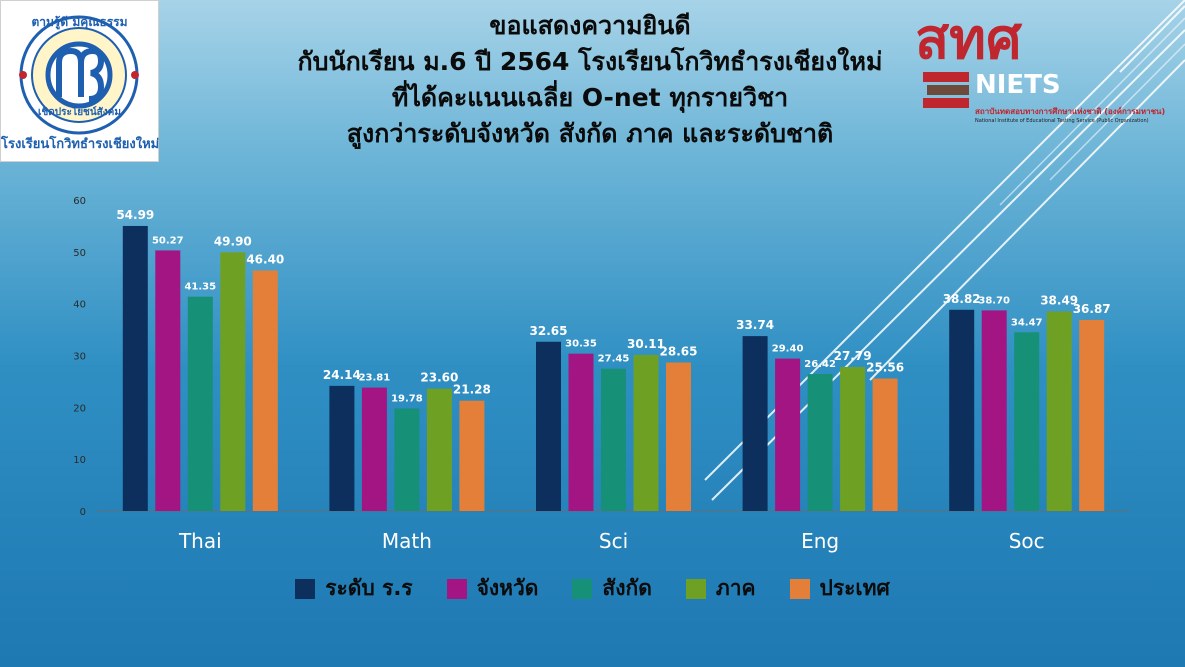 The height and width of the screenshot is (667, 1185). What do you see at coordinates (507, 588) in the screenshot?
I see `legend-label-province: จังหวัด` at bounding box center [507, 588].